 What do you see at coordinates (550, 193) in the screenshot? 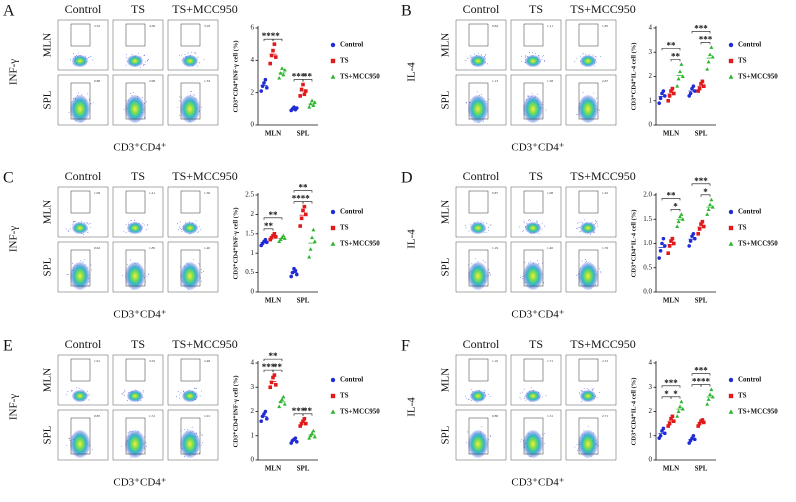
I see `gate-value: 1.08` at bounding box center [550, 193].